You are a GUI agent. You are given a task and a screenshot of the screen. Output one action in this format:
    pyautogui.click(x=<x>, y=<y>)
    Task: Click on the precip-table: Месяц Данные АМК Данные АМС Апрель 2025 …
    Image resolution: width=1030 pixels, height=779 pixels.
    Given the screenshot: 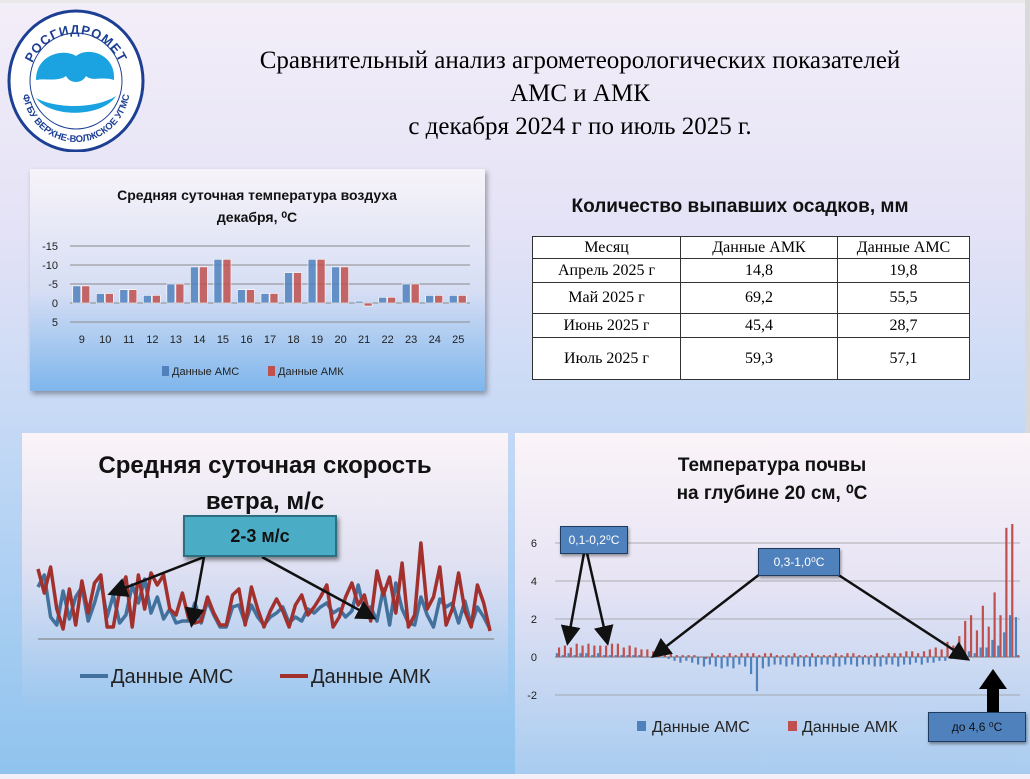 What is the action you would take?
    pyautogui.click(x=751, y=308)
    